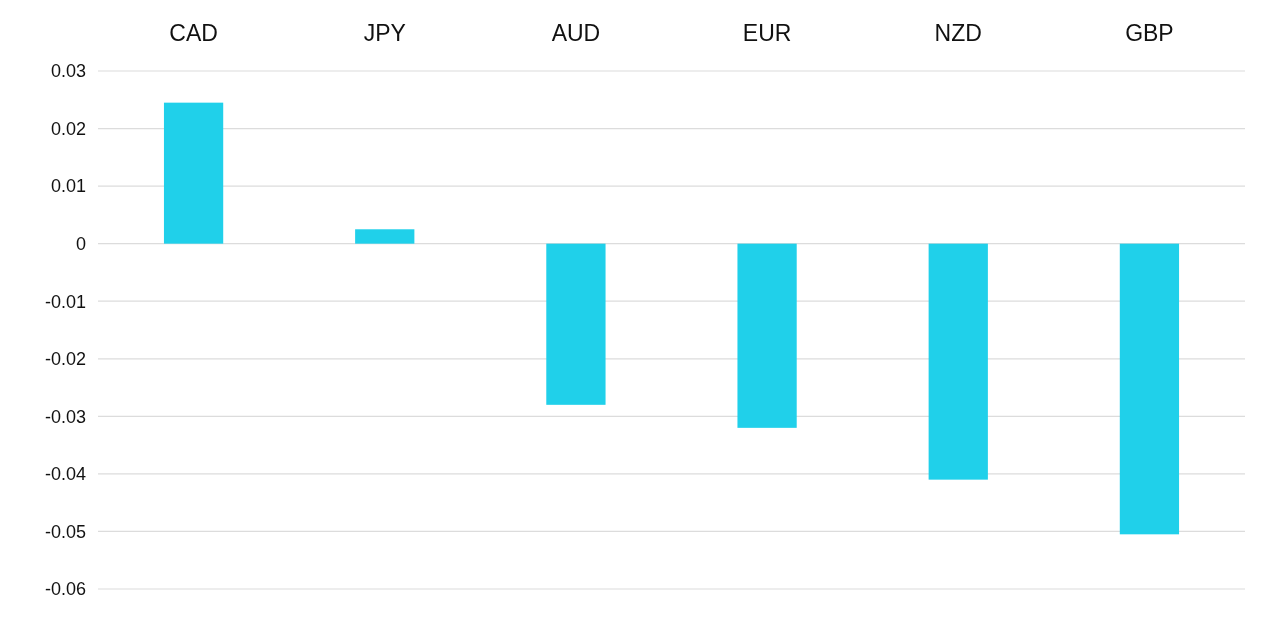 This screenshot has width=1280, height=622. Describe the element at coordinates (65, 301) in the screenshot. I see `y-tick-label: -0.01` at that location.